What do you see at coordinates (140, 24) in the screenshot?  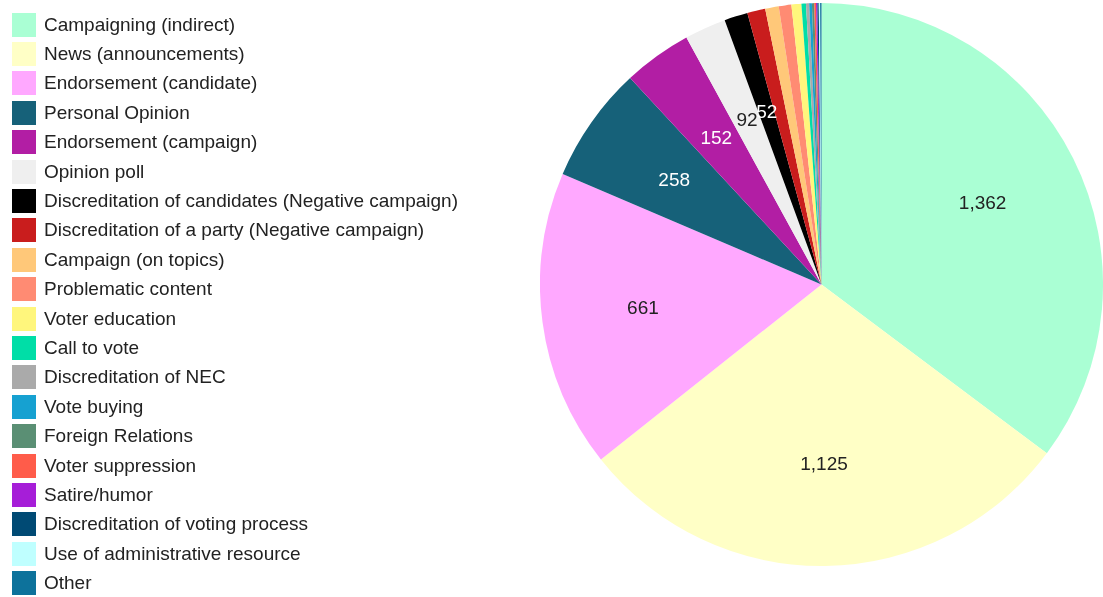 I see `legend-label: Campaigning (indirect)` at bounding box center [140, 24].